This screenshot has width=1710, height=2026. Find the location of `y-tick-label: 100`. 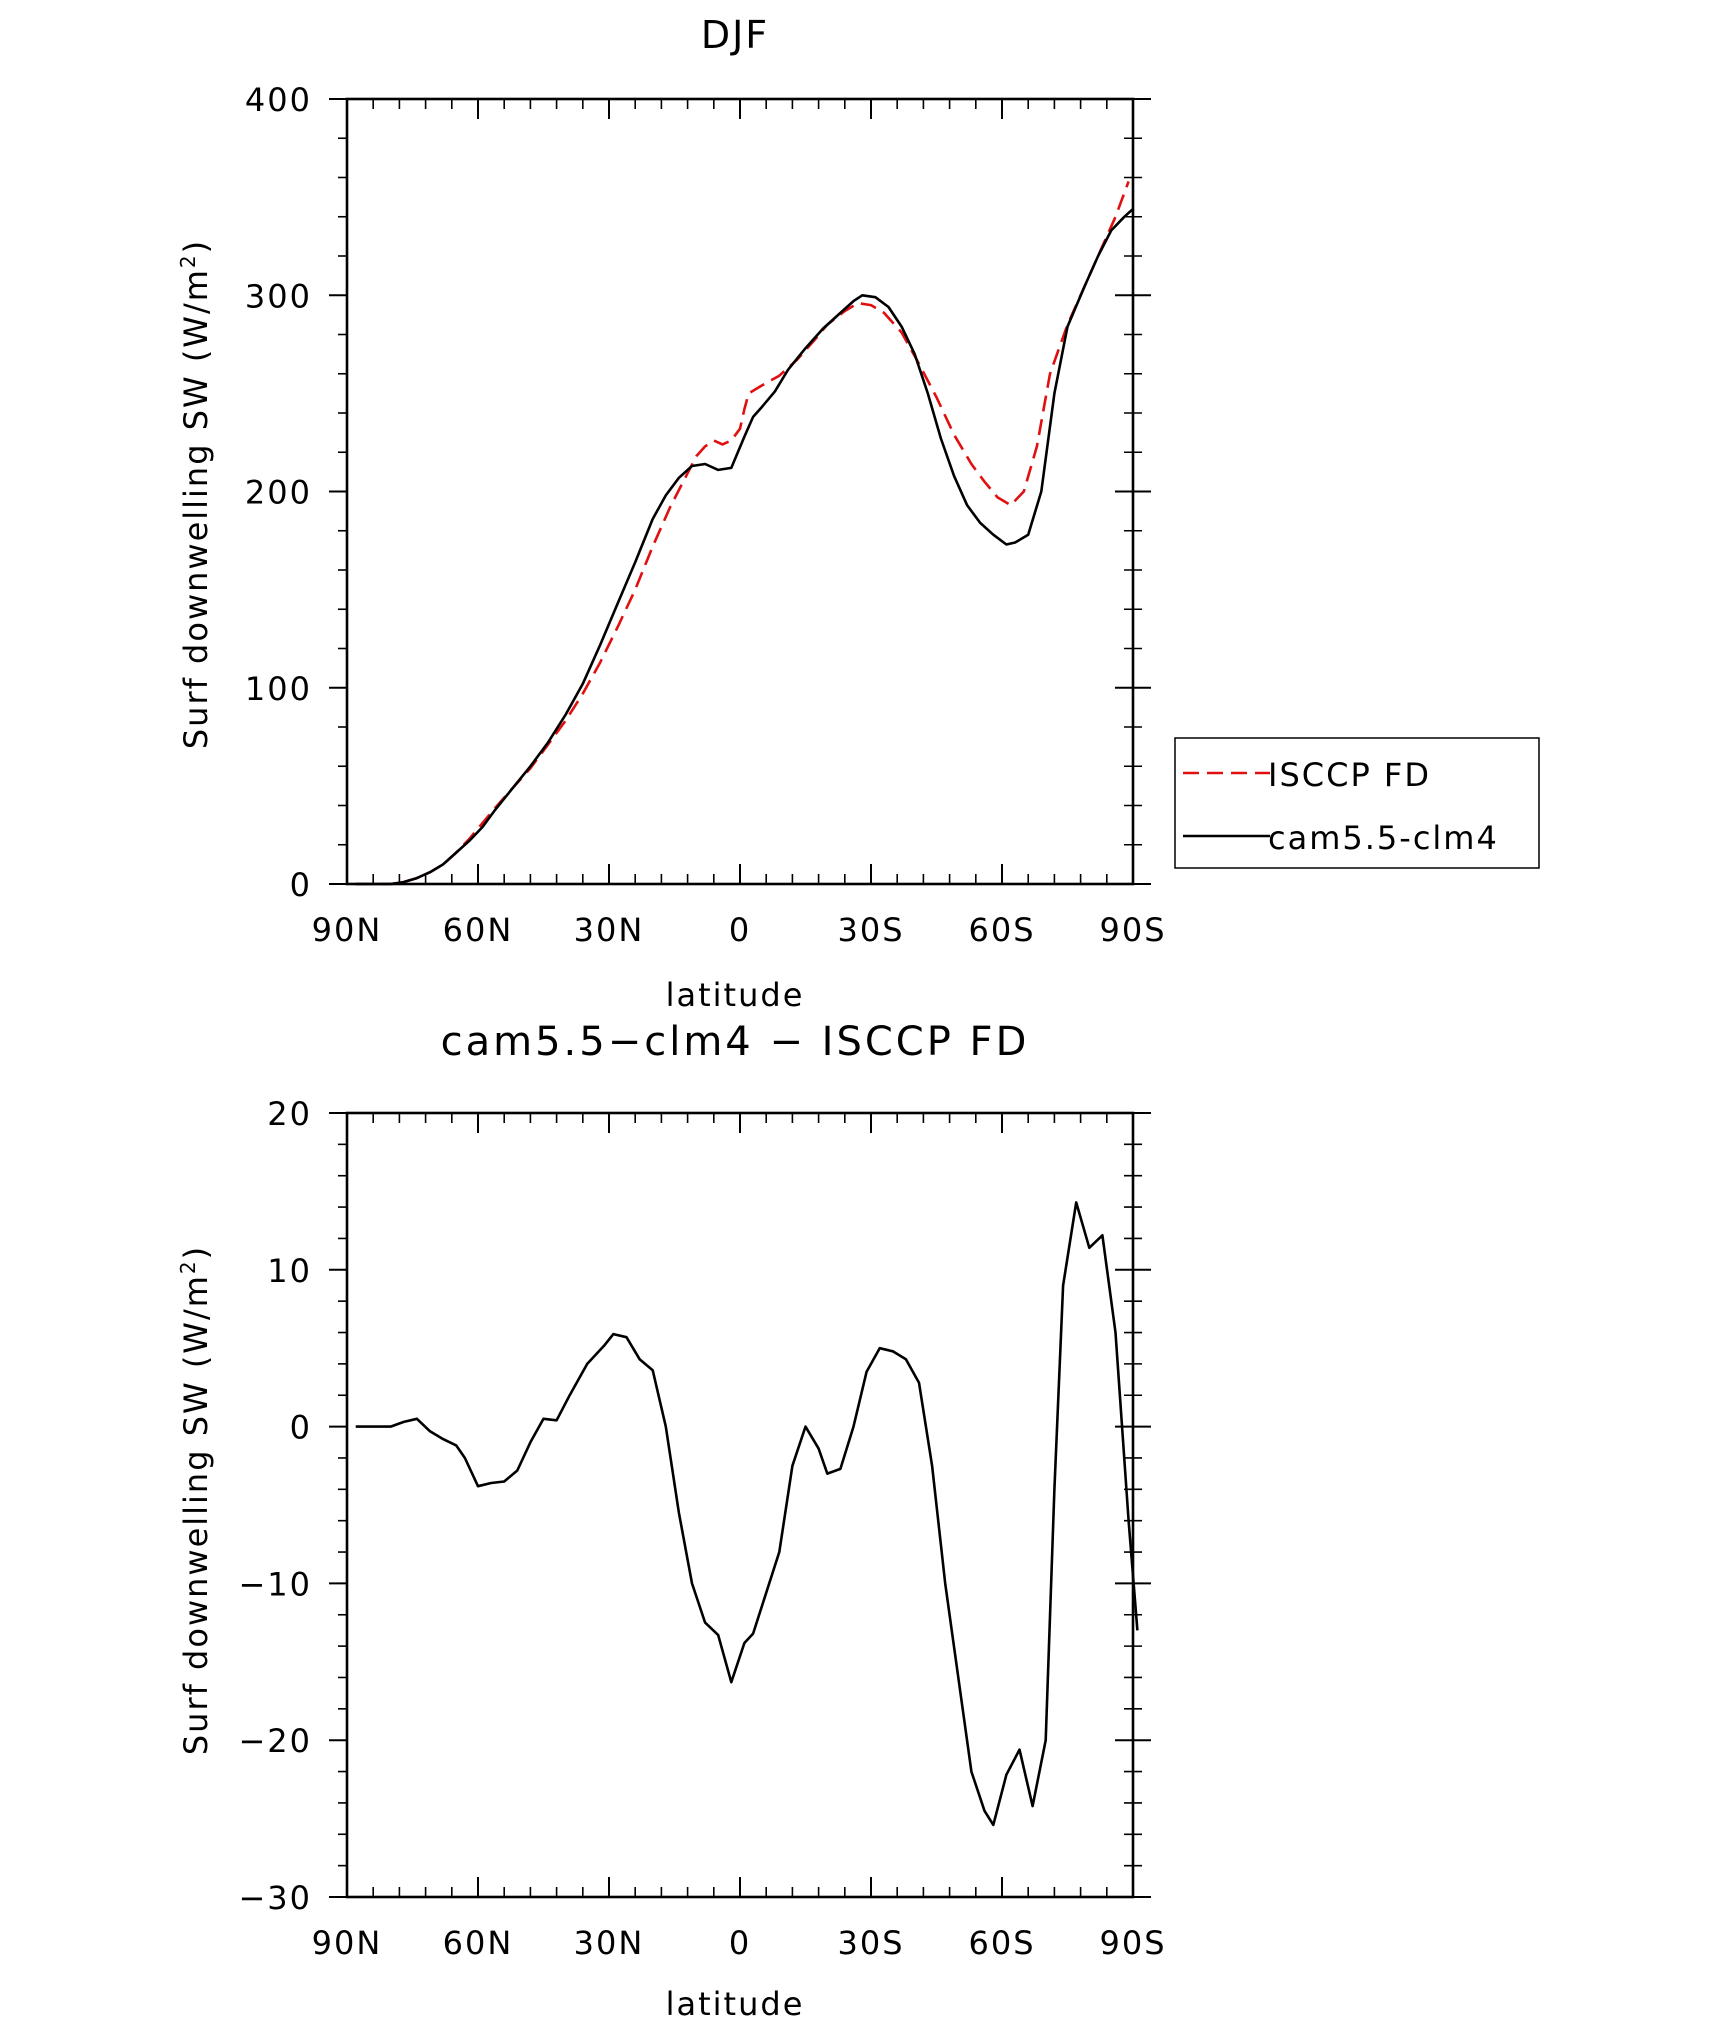

y-tick-label: 100 is located at coordinates (278, 689).